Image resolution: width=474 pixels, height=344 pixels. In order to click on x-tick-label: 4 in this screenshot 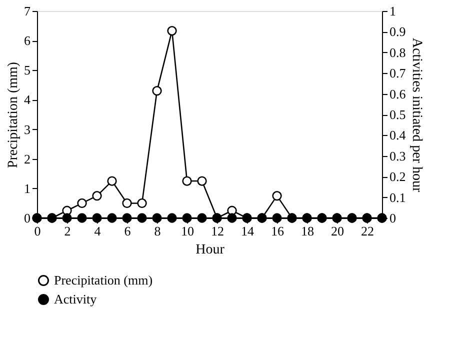, I will do `click(98, 231)`.